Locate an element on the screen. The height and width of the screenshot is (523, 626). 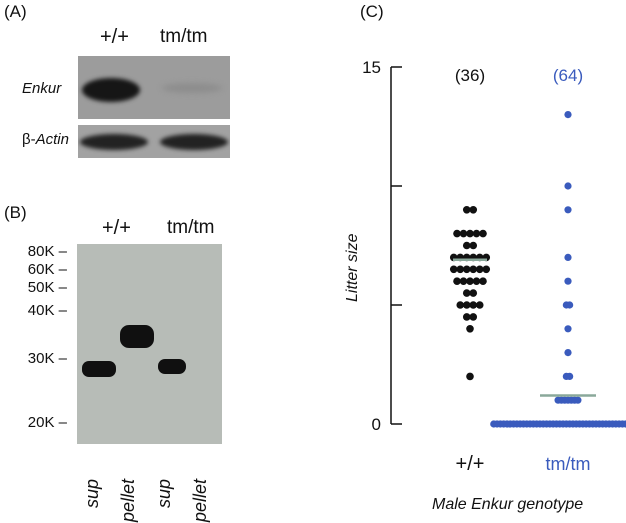
actin-blot is located at coordinates (154, 141).